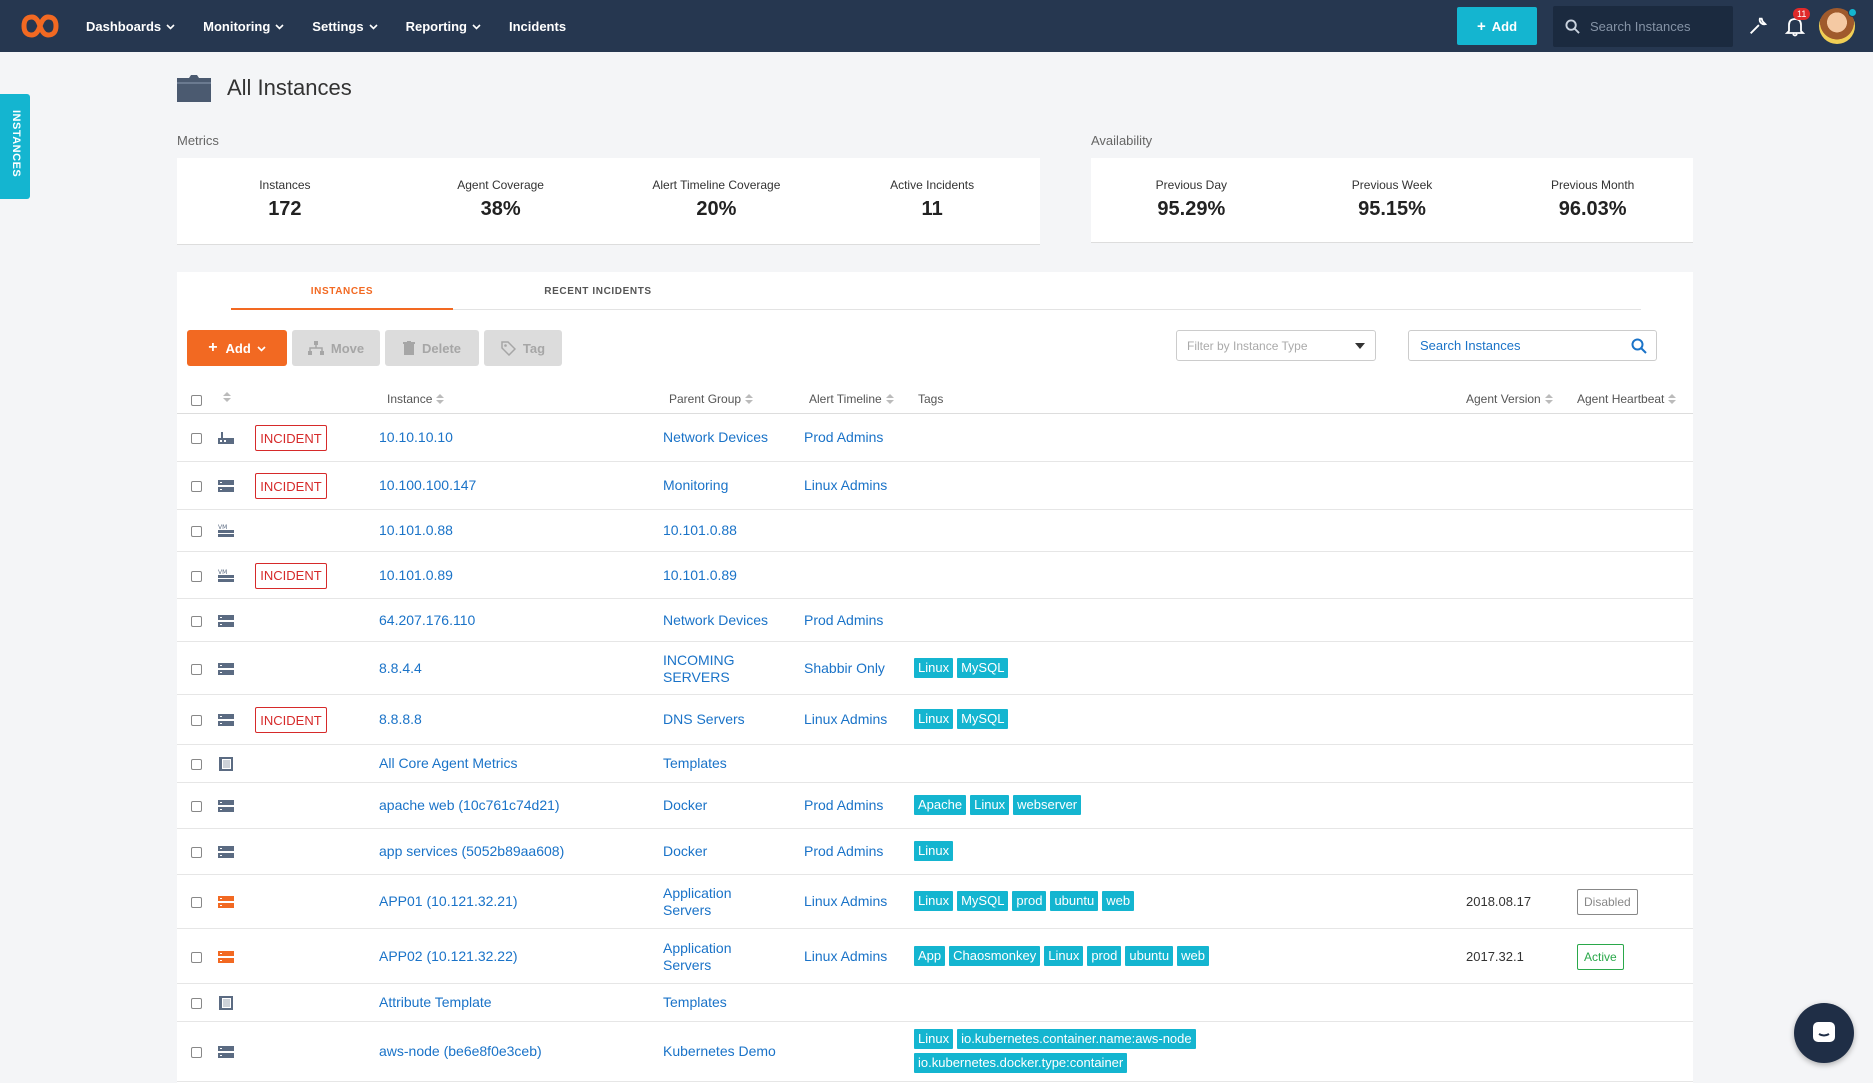 Image resolution: width=1873 pixels, height=1083 pixels. Describe the element at coordinates (416, 437) in the screenshot. I see `instance-link: 10.10.10.10` at that location.